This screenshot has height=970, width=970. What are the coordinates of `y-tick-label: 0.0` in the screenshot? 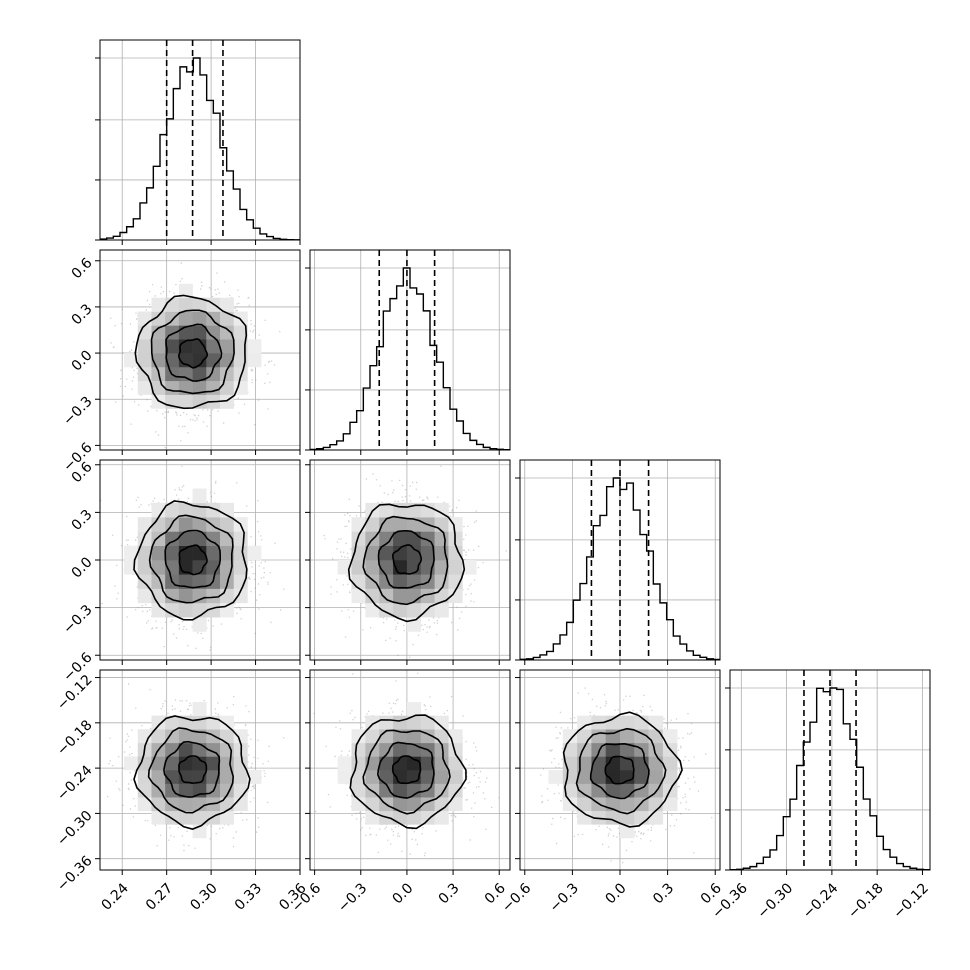 It's located at (82, 567).